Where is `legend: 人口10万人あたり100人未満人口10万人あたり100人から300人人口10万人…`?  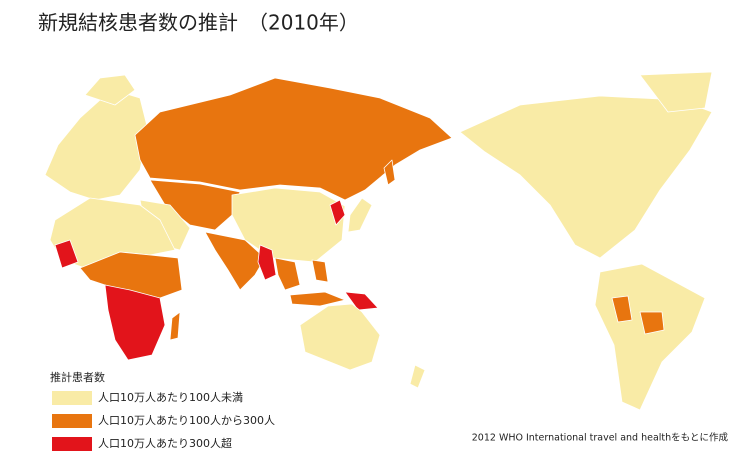 legend: 人口10万人あたり100人未満人口10万人あたり100人から300人人口10万人… is located at coordinates (163, 421).